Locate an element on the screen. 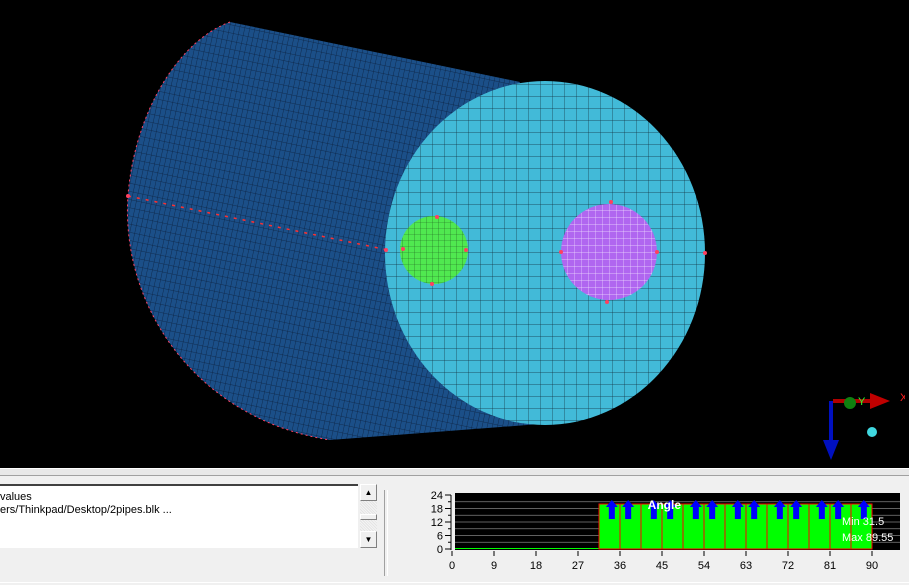  origin-ball is located at coordinates (872, 432).